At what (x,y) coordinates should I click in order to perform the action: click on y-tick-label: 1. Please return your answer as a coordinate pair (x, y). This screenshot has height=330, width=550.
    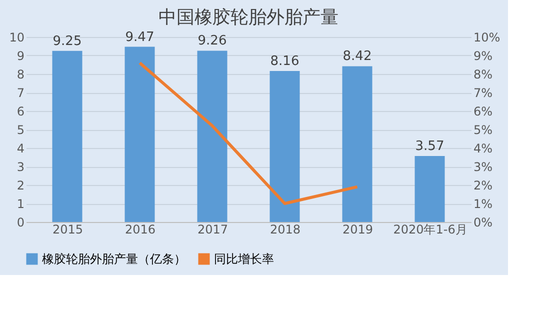
    Looking at the image, I should click on (20, 204).